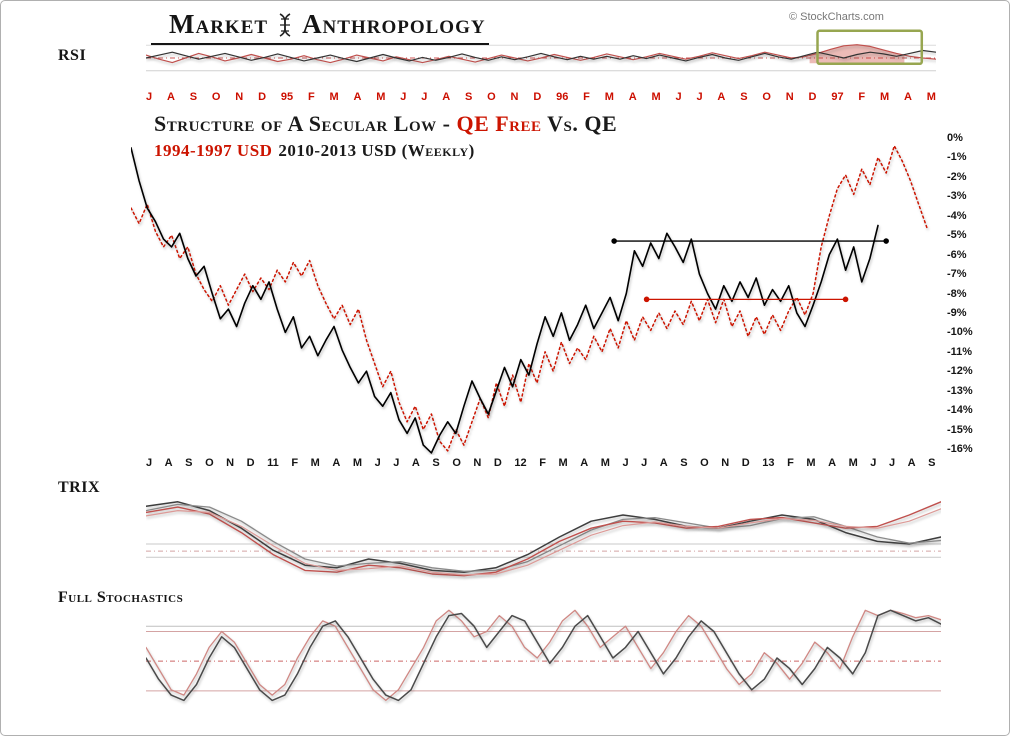 This screenshot has height=736, width=1010. I want to click on y-axis-tick-label: -8%, so click(957, 293).